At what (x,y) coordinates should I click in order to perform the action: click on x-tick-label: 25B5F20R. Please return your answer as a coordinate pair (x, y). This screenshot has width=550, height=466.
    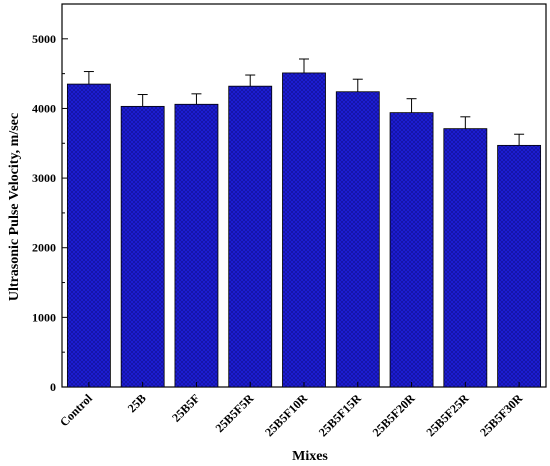
    Looking at the image, I should click on (394, 415).